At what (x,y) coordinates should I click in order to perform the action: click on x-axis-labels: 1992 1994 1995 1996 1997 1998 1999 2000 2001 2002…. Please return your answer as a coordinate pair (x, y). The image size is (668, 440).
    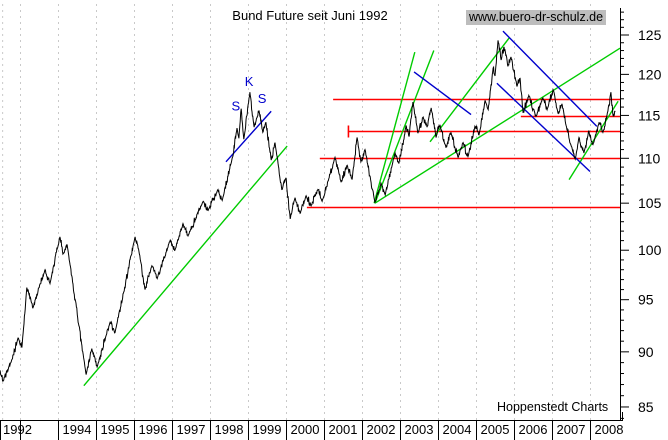
    Looking at the image, I should click on (313, 429).